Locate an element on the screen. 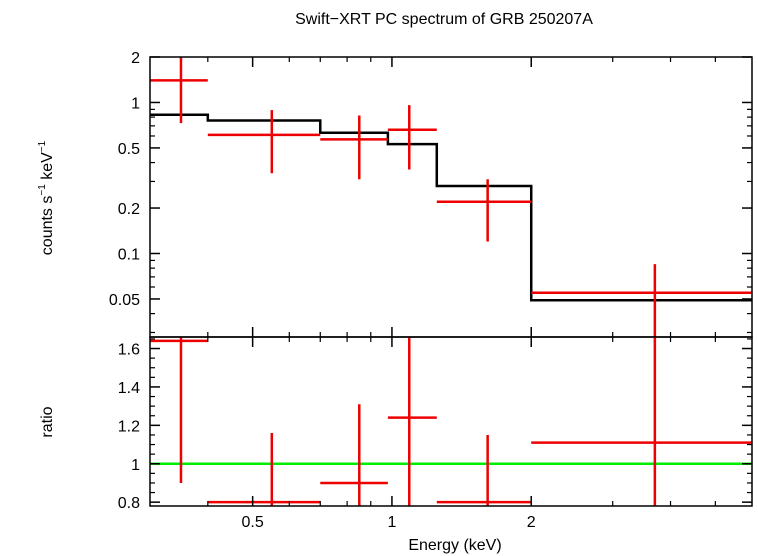 The height and width of the screenshot is (556, 758). spectrum-tick-label: 0.05 is located at coordinates (124, 300).